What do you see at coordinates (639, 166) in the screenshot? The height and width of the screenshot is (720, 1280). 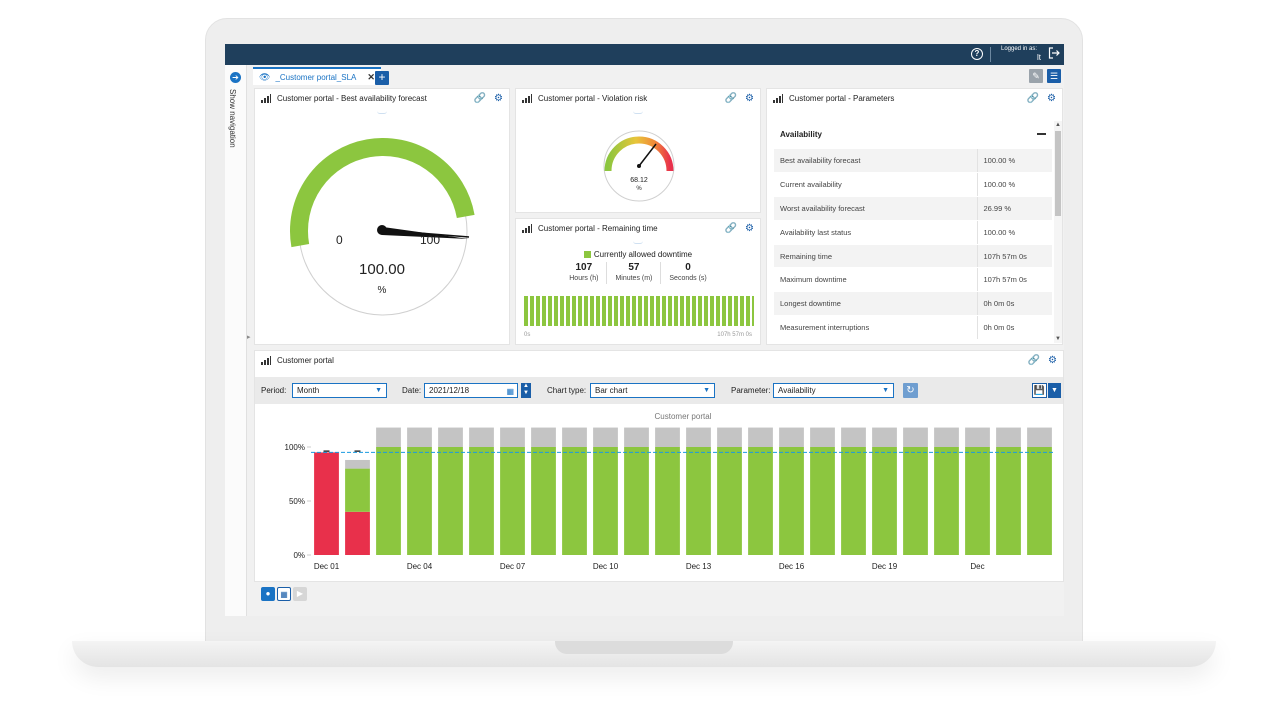 I see `risk-gauge-pivot` at bounding box center [639, 166].